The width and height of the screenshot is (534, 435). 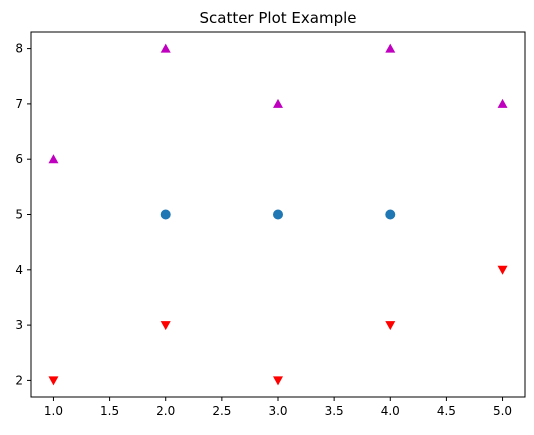 What do you see at coordinates (446, 411) in the screenshot?
I see `x-tick-label: 4.5` at bounding box center [446, 411].